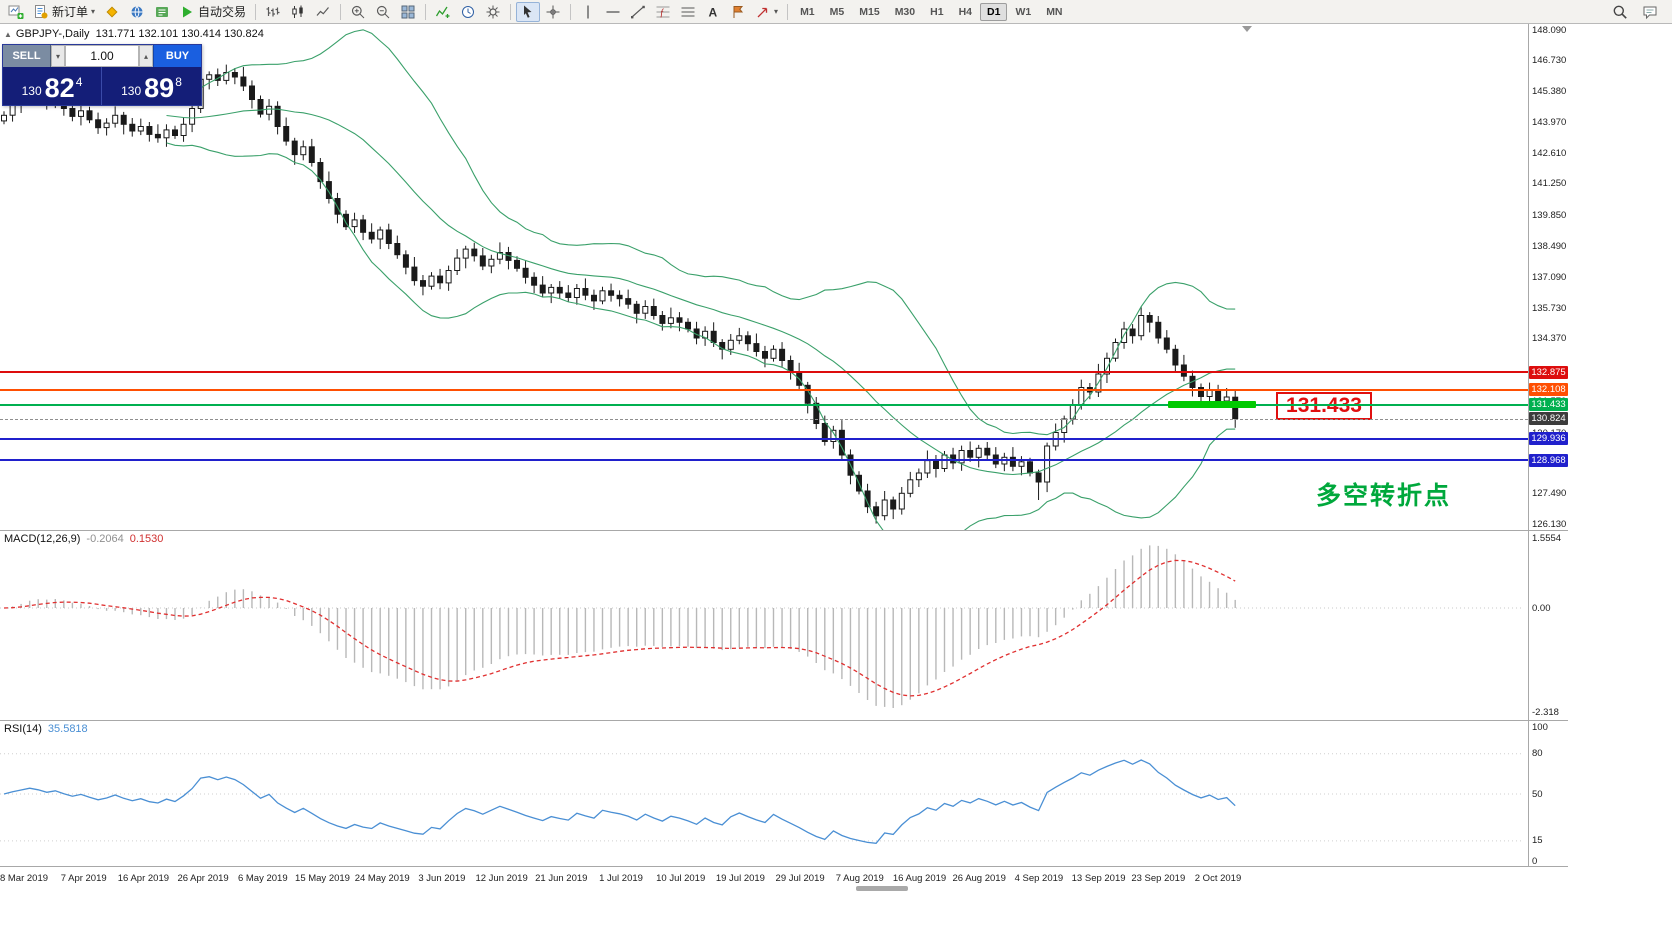 This screenshot has width=1672, height=951. Describe the element at coordinates (1212, 405) in the screenshot. I see `support-segment` at that location.